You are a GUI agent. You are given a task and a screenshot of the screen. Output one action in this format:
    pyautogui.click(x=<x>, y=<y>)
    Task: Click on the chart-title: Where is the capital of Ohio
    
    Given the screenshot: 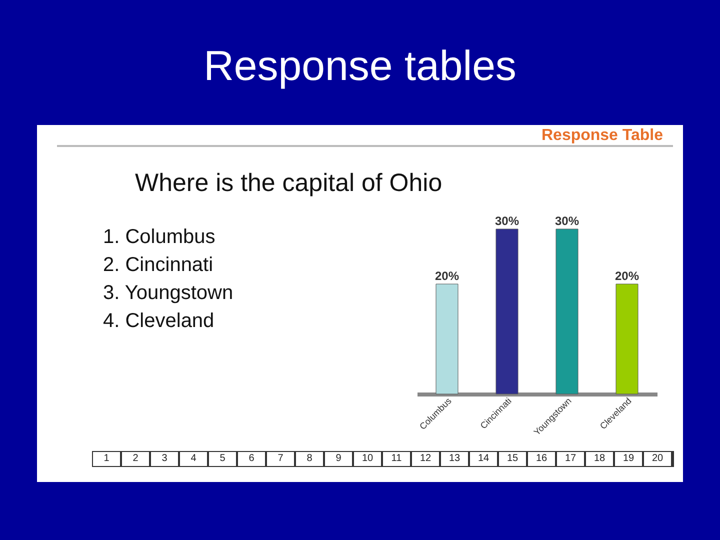 What is the action you would take?
    pyautogui.click(x=288, y=183)
    